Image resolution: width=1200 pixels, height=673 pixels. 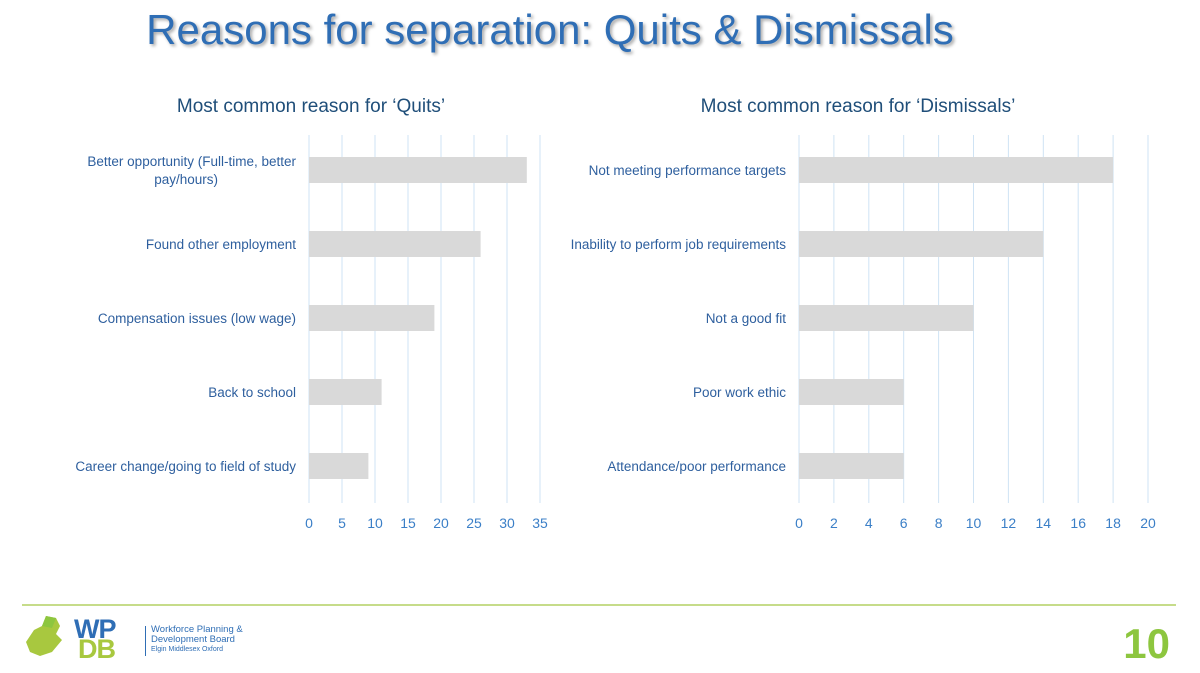 What do you see at coordinates (540, 523) in the screenshot?
I see `quits-tick-label: 35` at bounding box center [540, 523].